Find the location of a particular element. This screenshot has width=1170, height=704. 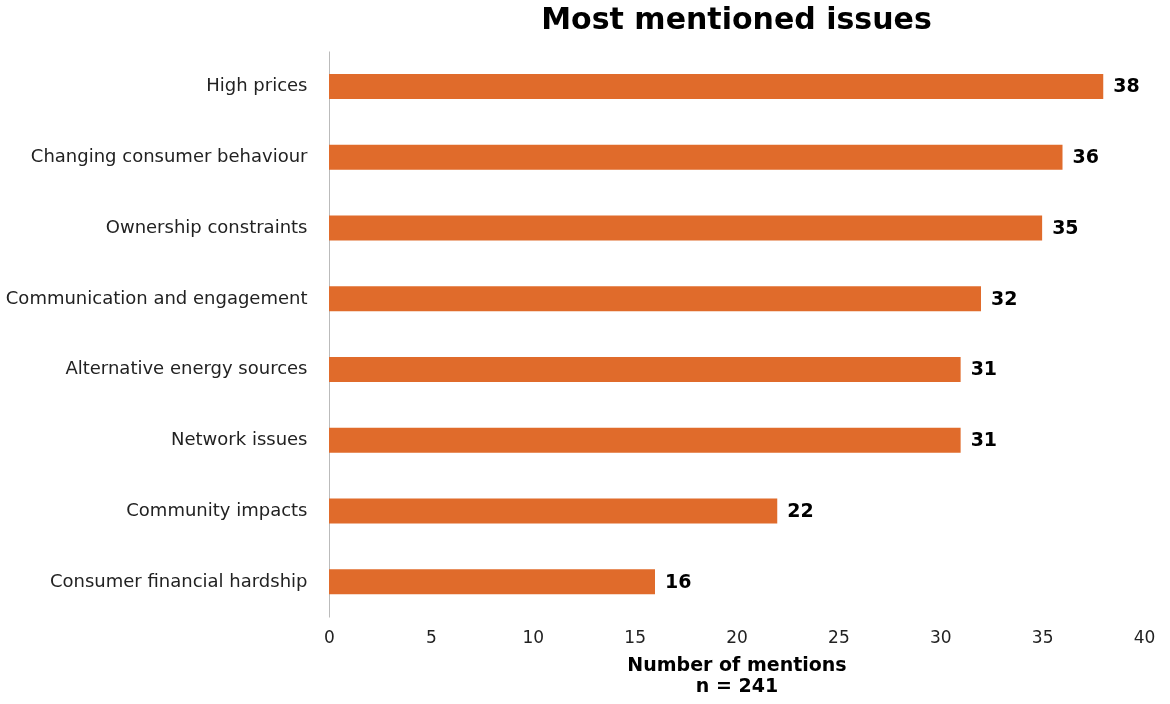

y-tick-label: Community impacts is located at coordinates (217, 509).